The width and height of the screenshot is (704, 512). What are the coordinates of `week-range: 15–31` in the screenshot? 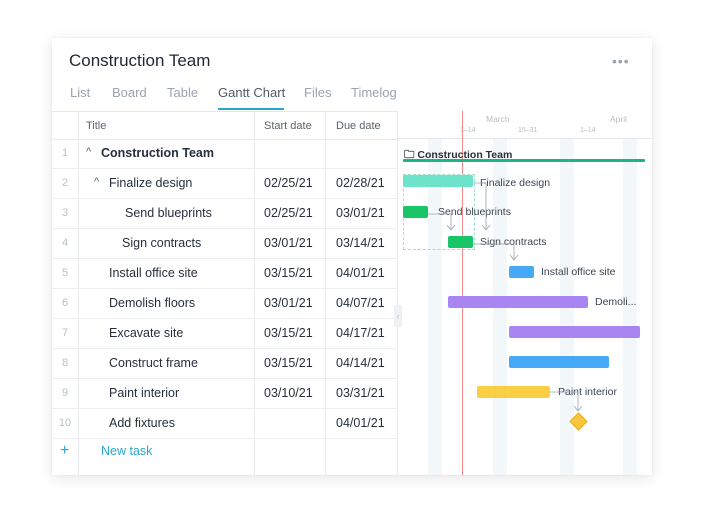 It's located at (528, 130).